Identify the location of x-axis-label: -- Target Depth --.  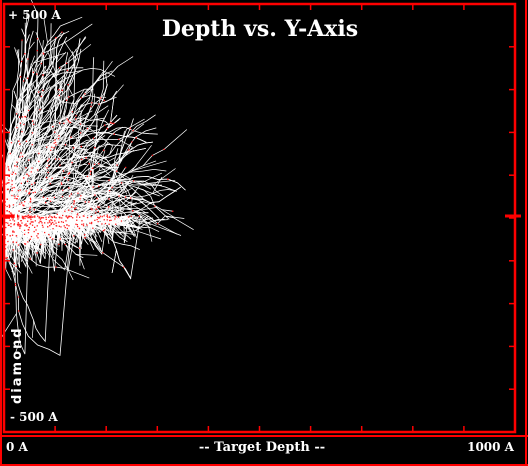
(262, 447).